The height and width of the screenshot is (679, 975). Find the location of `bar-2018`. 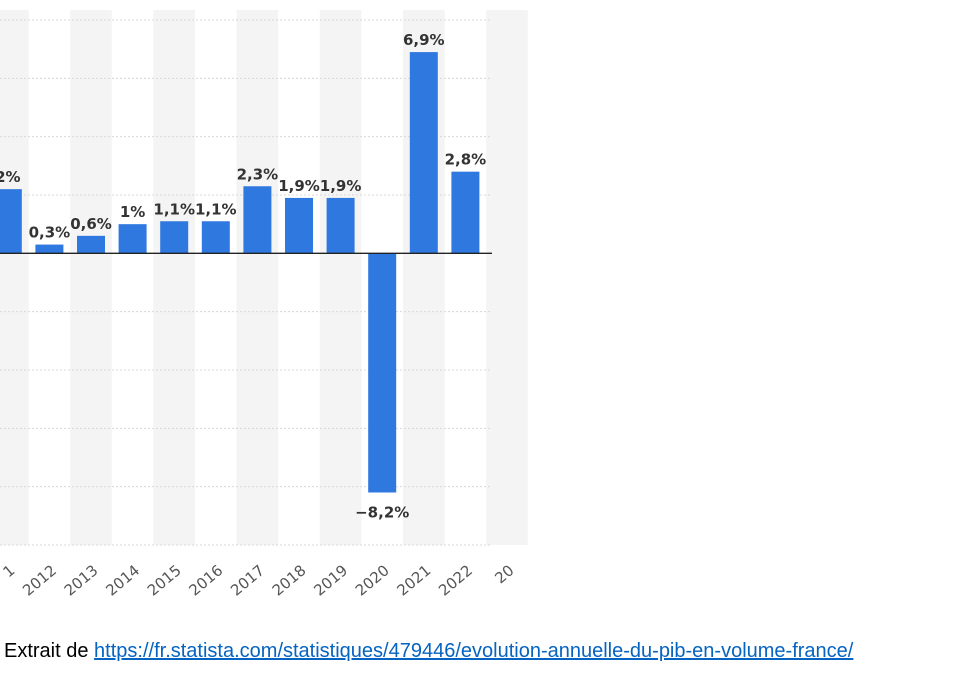

bar-2018 is located at coordinates (299, 225).